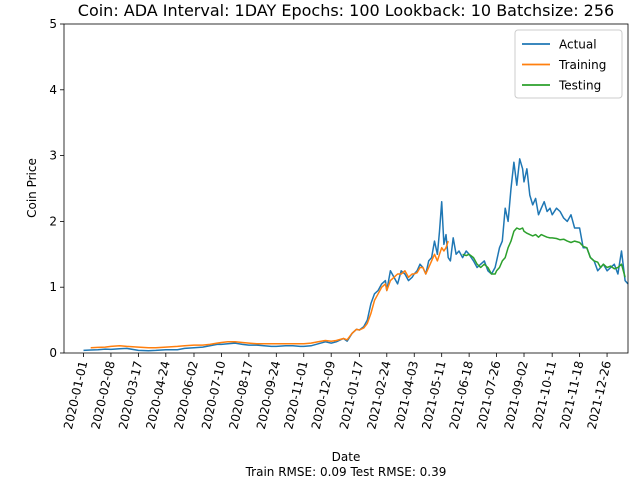 The height and width of the screenshot is (484, 640). What do you see at coordinates (53, 90) in the screenshot?
I see `y-tick-label: 4` at bounding box center [53, 90].